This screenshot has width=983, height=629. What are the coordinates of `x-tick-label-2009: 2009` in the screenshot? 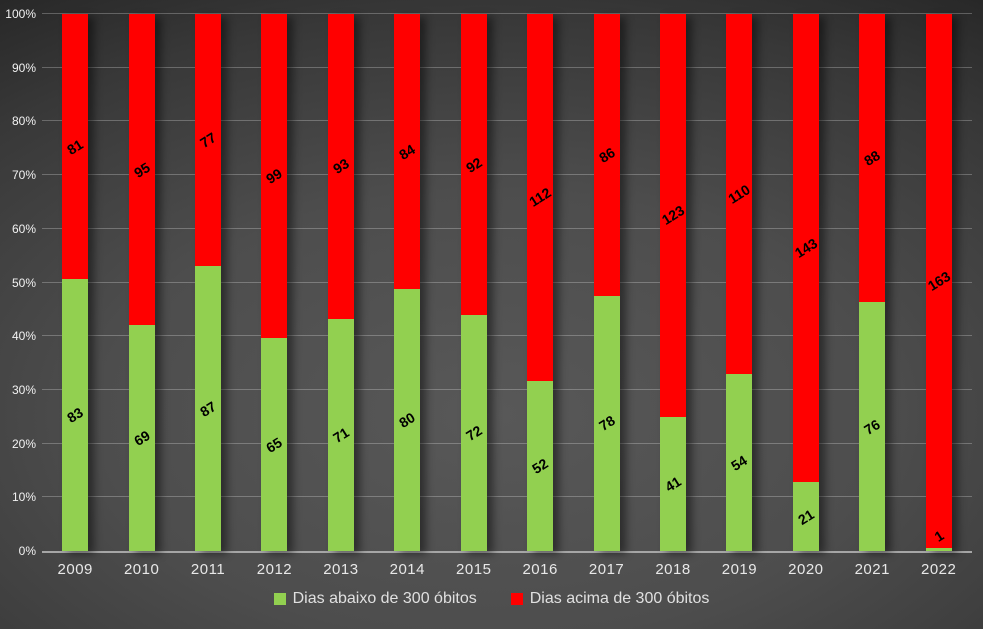 It's located at (75, 569).